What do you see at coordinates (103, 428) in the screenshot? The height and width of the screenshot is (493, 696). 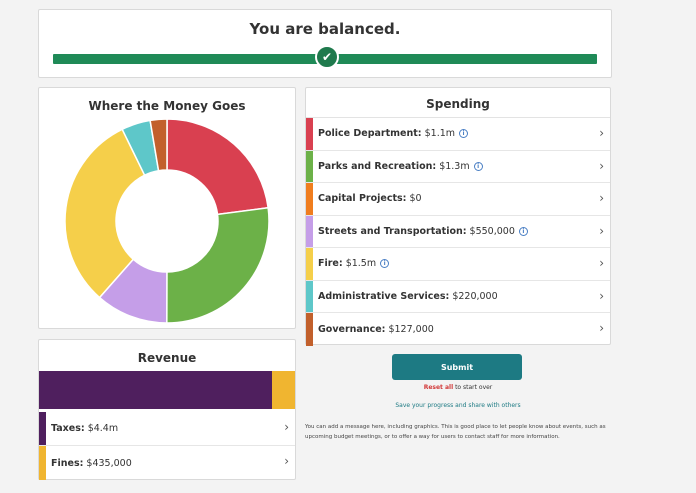 I see `row-value: $4.4m` at bounding box center [103, 428].